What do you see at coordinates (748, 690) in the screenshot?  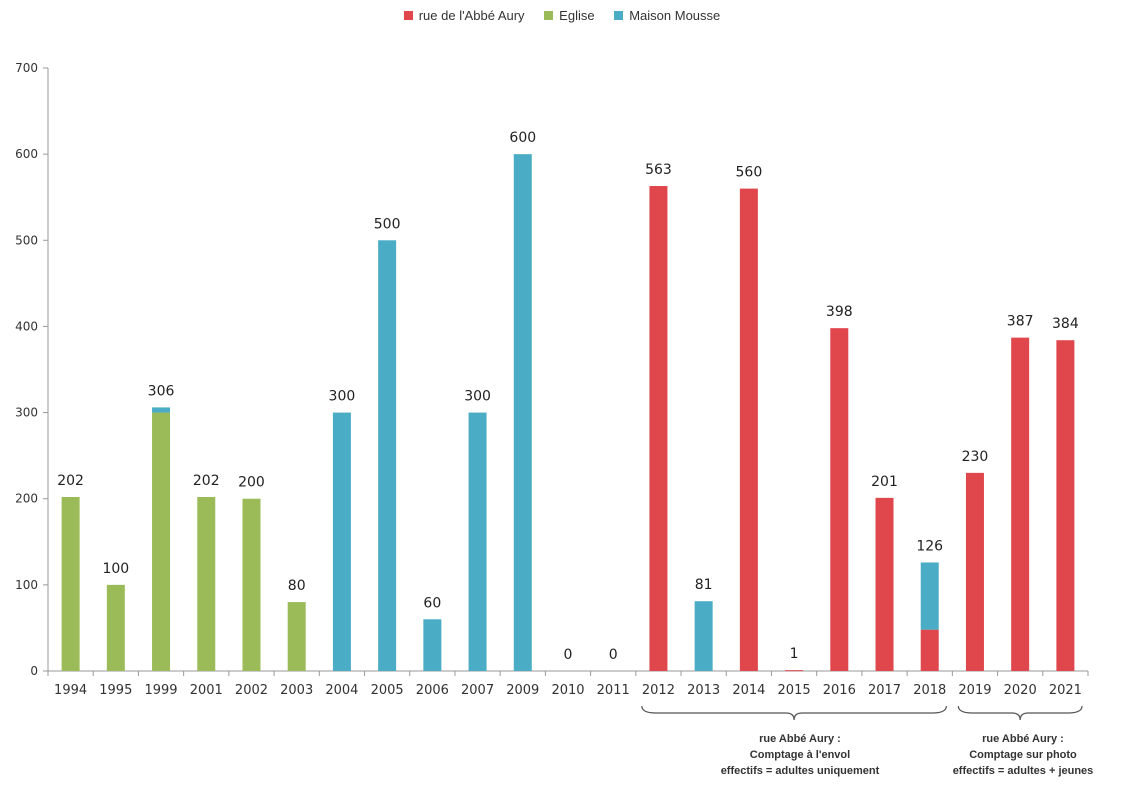 I see `x-tick-label: 2014` at bounding box center [748, 690].